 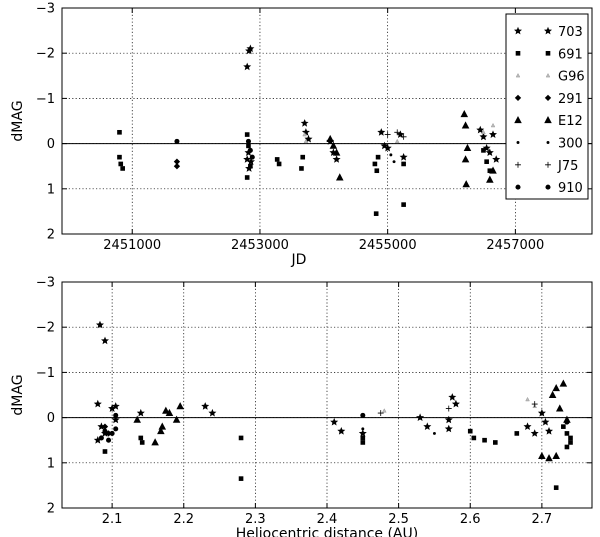 I want to click on legend-label: 691, so click(x=570, y=54).